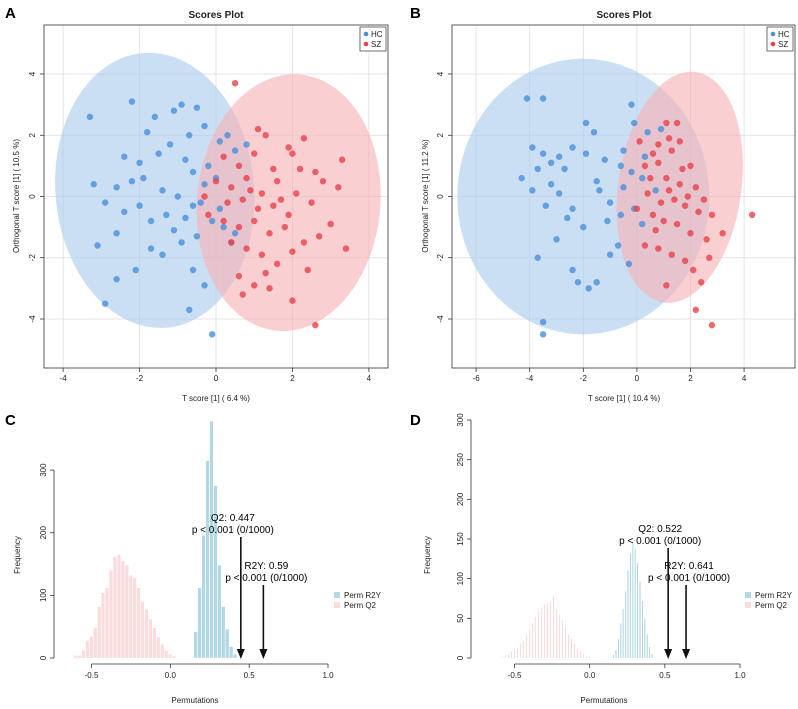  Describe the element at coordinates (783, 44) in the screenshot. I see `legend-label-sz: SZ` at that location.